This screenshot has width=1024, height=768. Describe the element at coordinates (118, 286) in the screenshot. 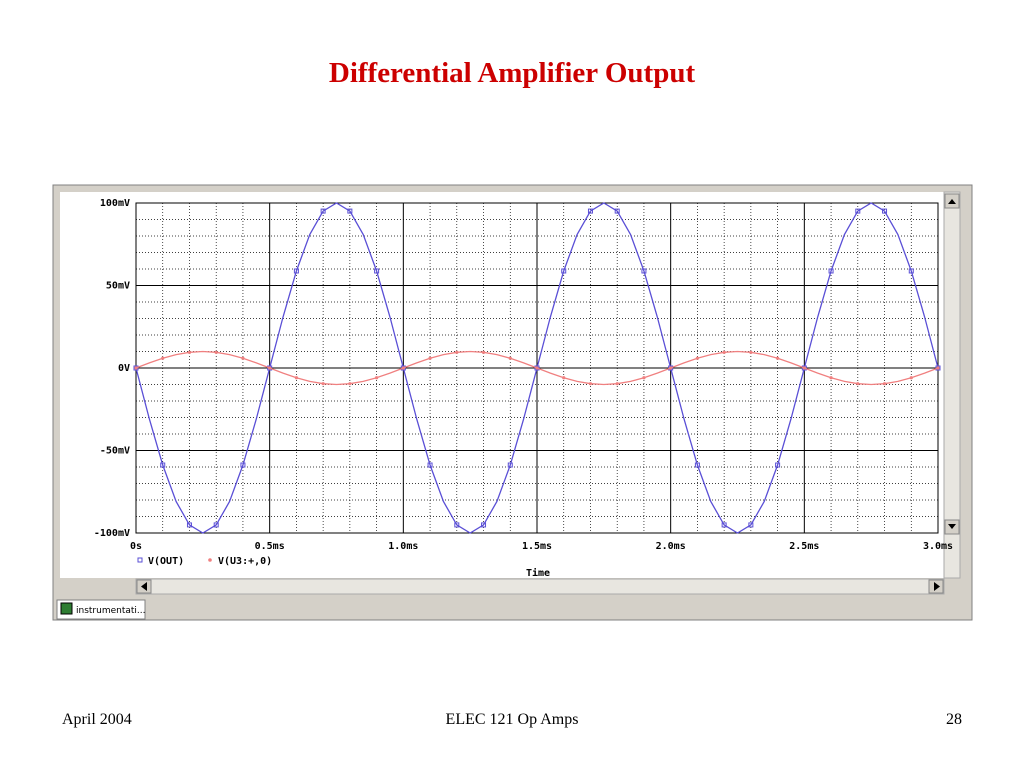

I see `y-tick-label: 50mV` at that location.